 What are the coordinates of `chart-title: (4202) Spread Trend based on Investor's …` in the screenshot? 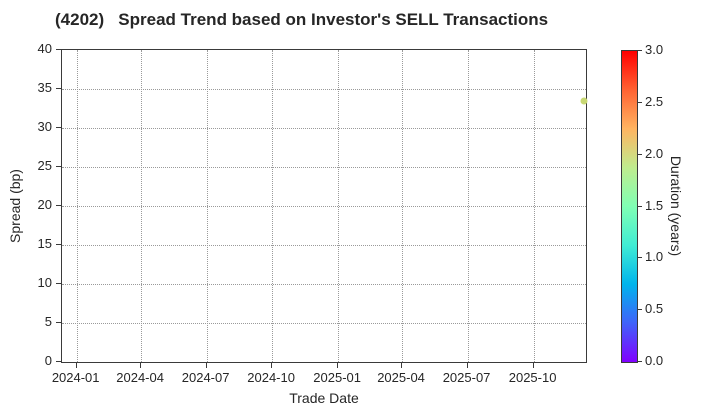 It's located at (302, 19).